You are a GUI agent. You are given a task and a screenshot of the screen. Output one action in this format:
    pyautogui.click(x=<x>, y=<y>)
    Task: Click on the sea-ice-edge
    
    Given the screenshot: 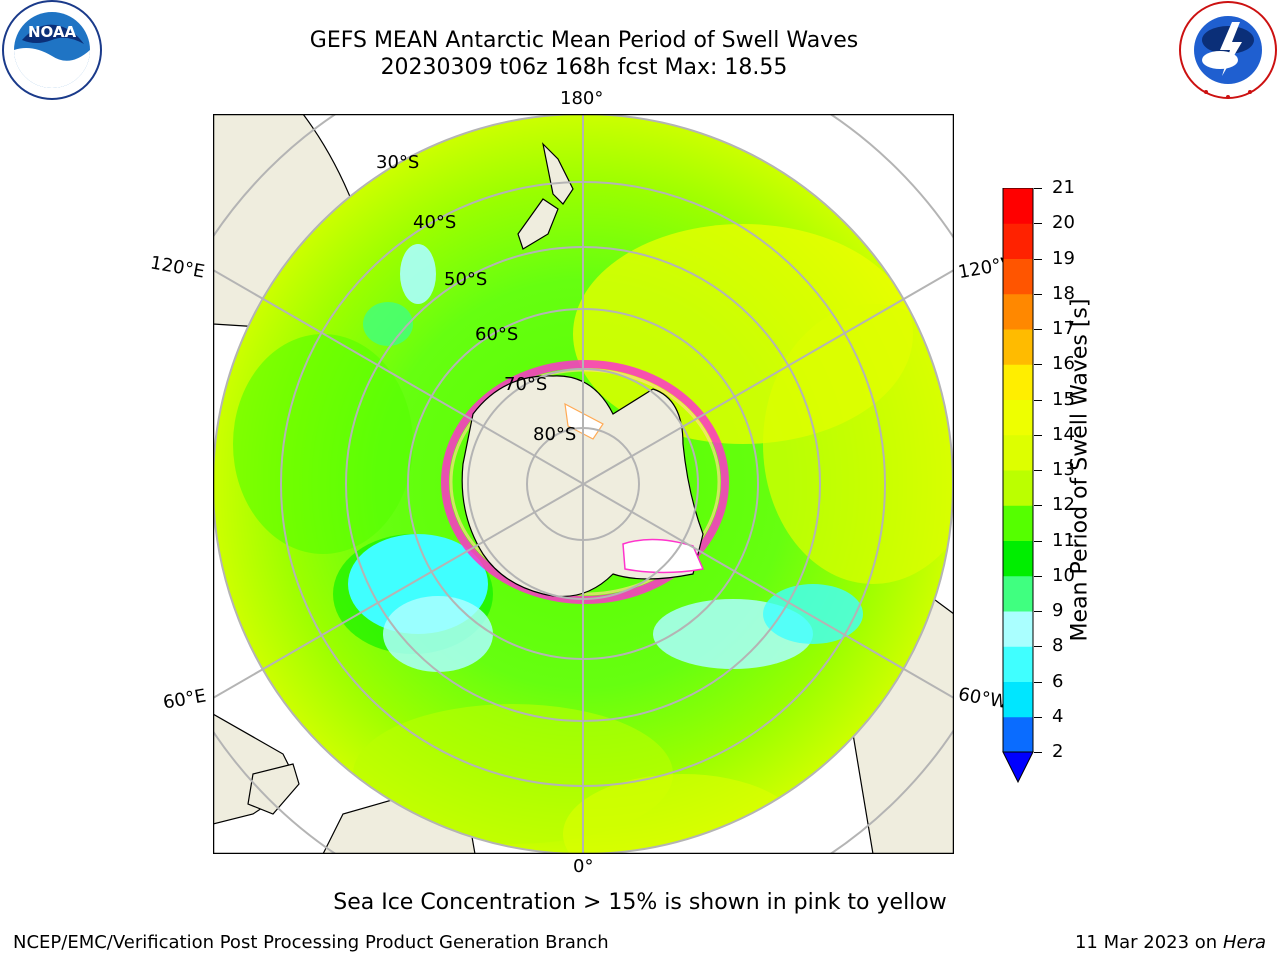 What is the action you would take?
    pyautogui.click(x=585, y=482)
    